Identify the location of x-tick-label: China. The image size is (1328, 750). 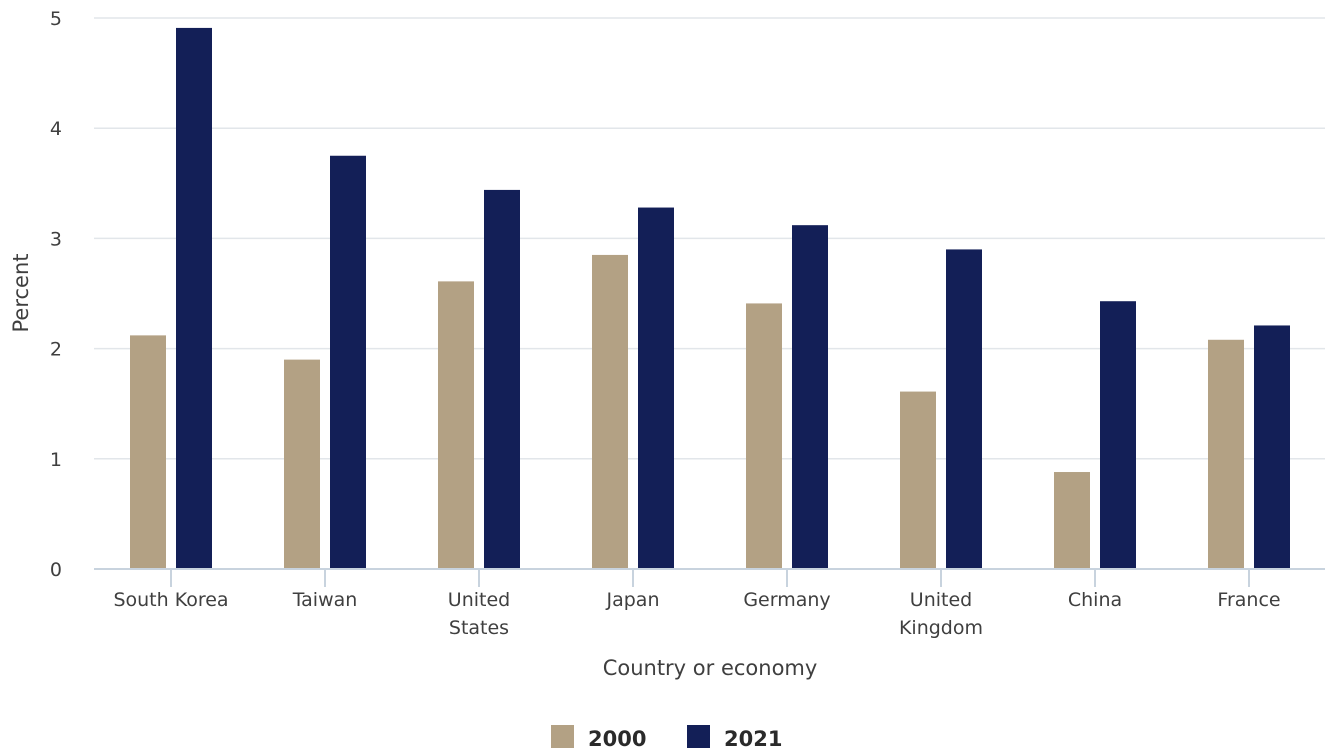
(1095, 600).